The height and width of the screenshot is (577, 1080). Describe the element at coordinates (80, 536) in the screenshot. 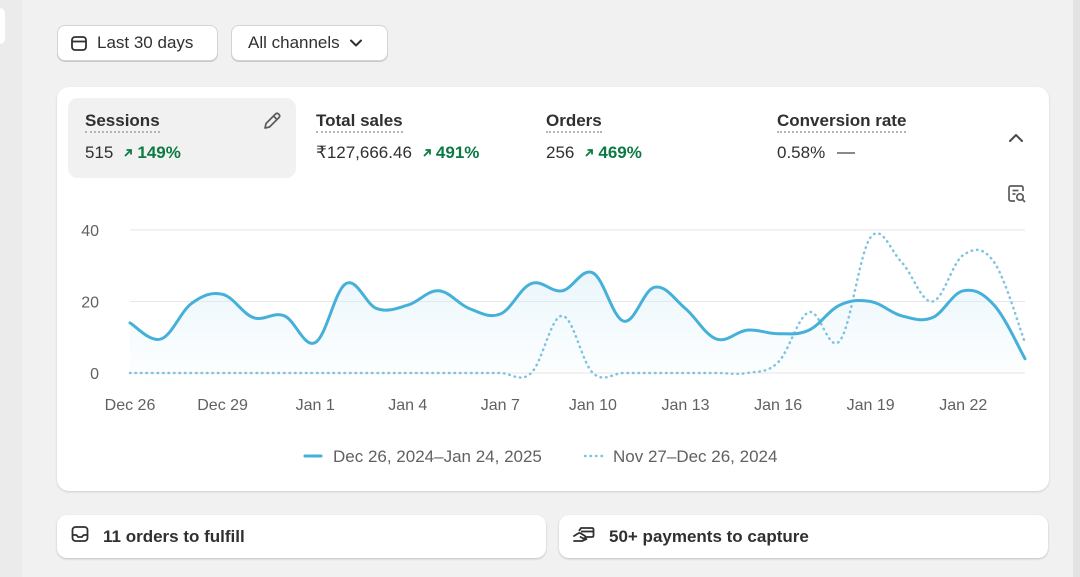

I see `inbox-icon` at that location.